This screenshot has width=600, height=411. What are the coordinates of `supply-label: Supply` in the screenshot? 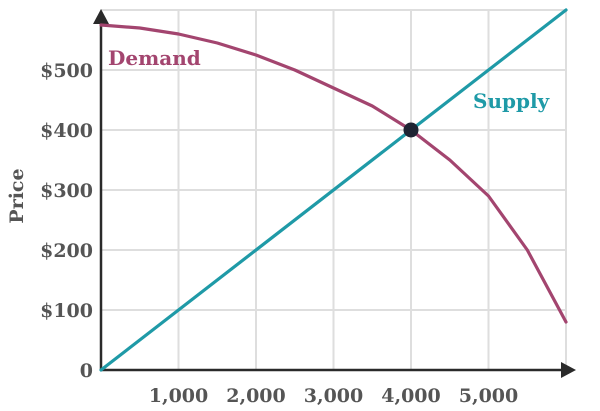 It's located at (512, 101).